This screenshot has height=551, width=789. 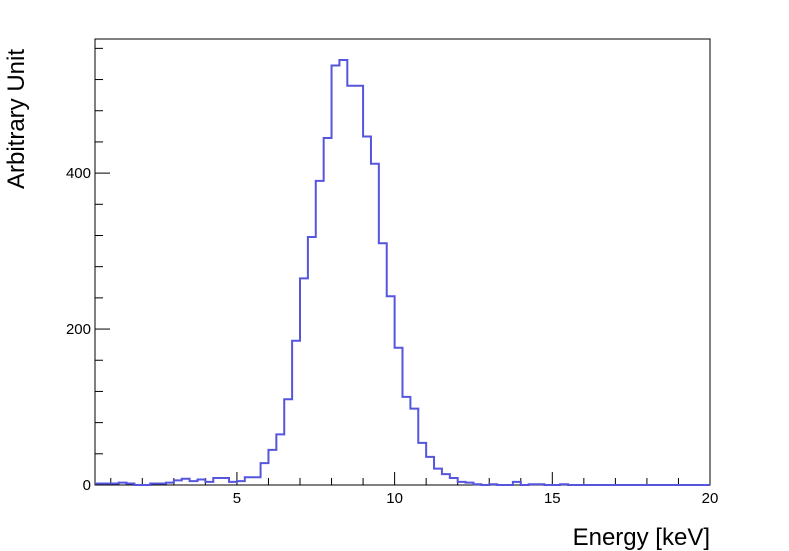 I want to click on x-tick-label: 20, so click(x=710, y=498).